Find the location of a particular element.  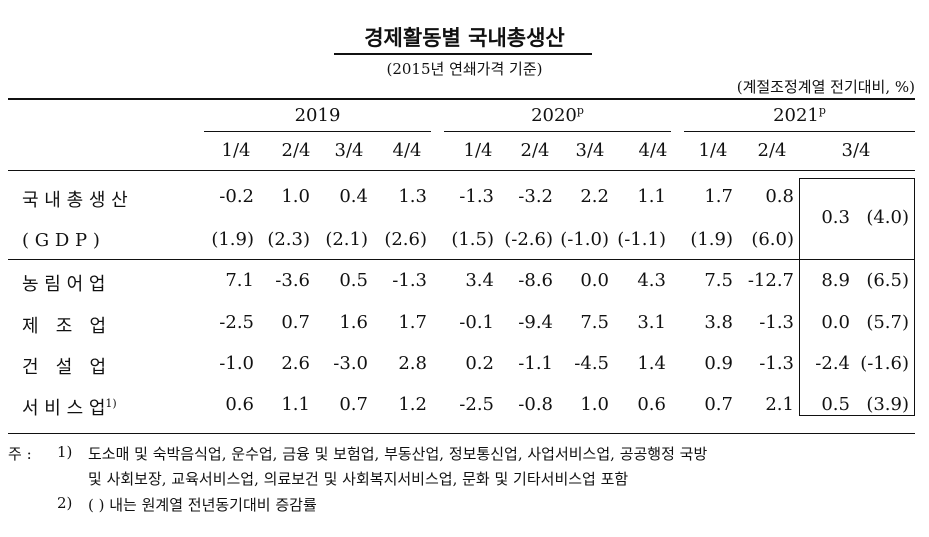

title-underline is located at coordinates (463, 54).